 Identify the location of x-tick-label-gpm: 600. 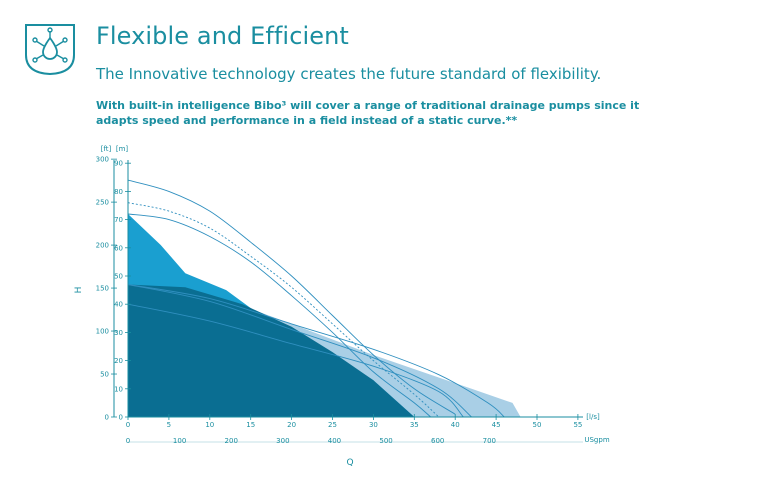
(437, 441).